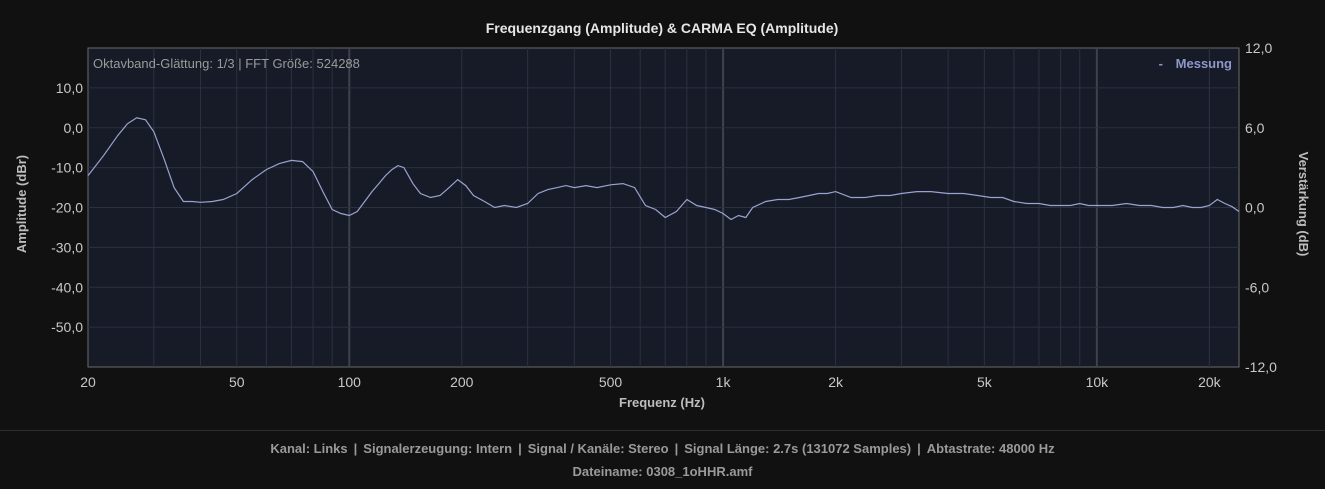  What do you see at coordinates (74, 128) in the screenshot?
I see `y-tick-label: 0,0` at bounding box center [74, 128].